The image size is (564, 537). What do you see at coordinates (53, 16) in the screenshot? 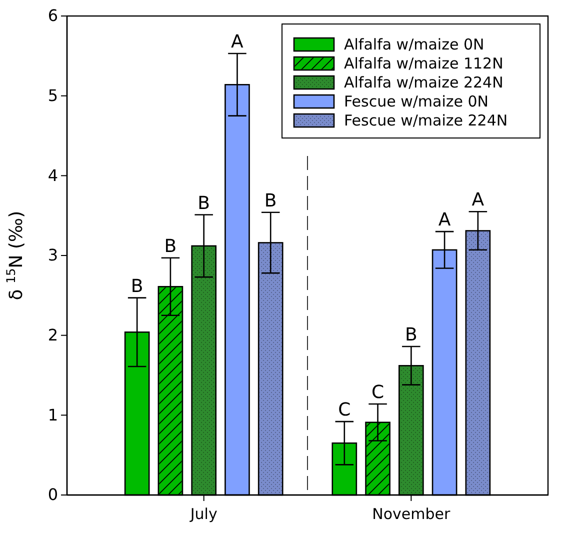
I see `y-tick-label: 6` at bounding box center [53, 16].